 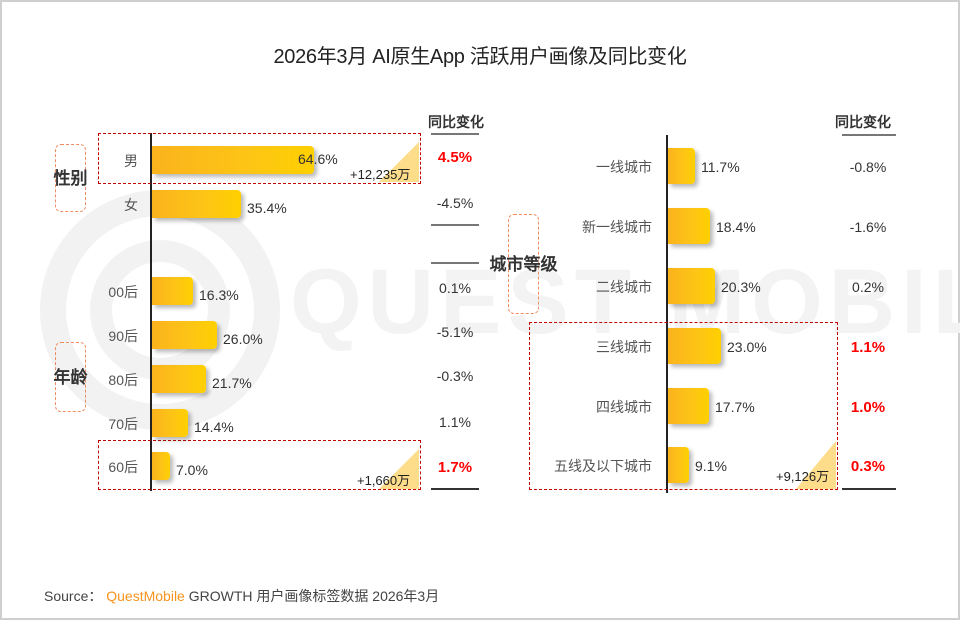 I want to click on category-label: 二线城市, so click(x=624, y=287).